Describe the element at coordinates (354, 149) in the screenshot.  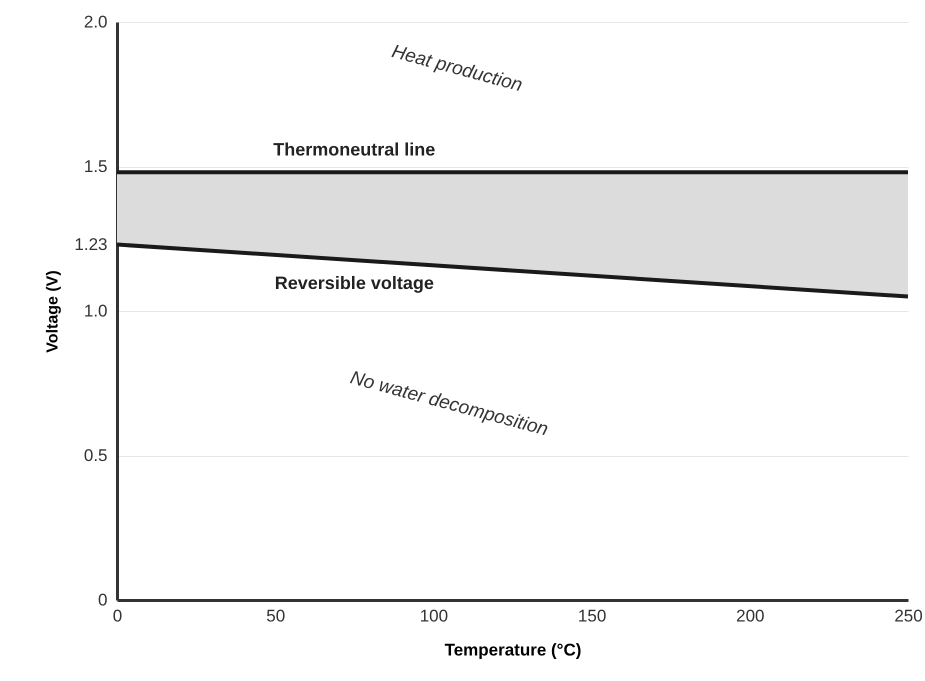
I see `series-label: Thermoneutral line` at that location.